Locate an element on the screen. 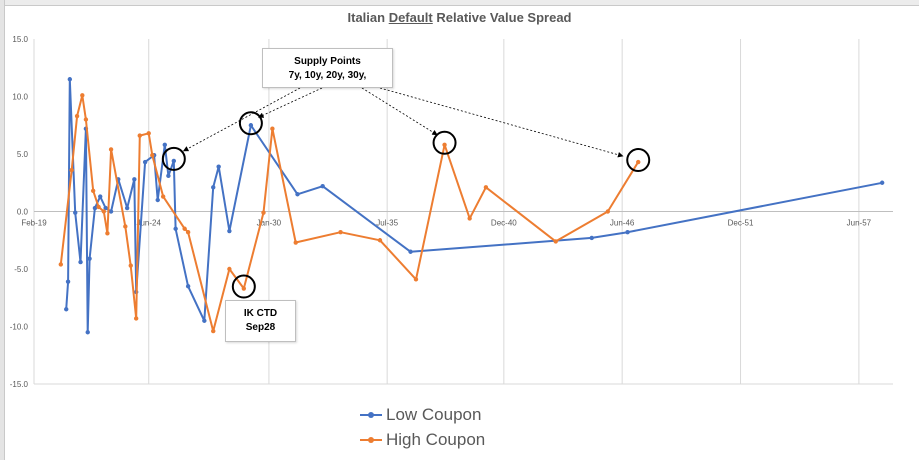  x-tick-label: Jun-57 is located at coordinates (859, 223).